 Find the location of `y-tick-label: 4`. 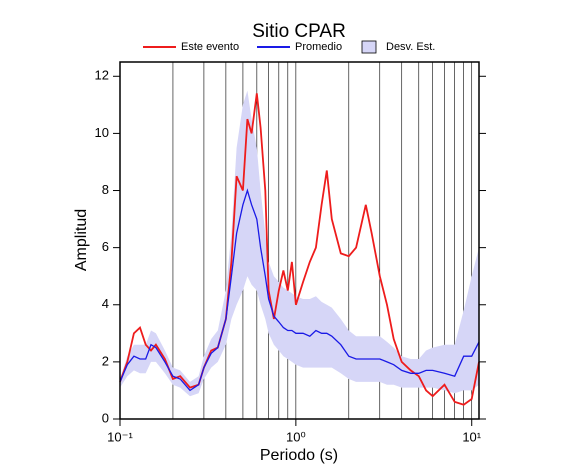

y-tick-label: 4 is located at coordinates (105, 303).